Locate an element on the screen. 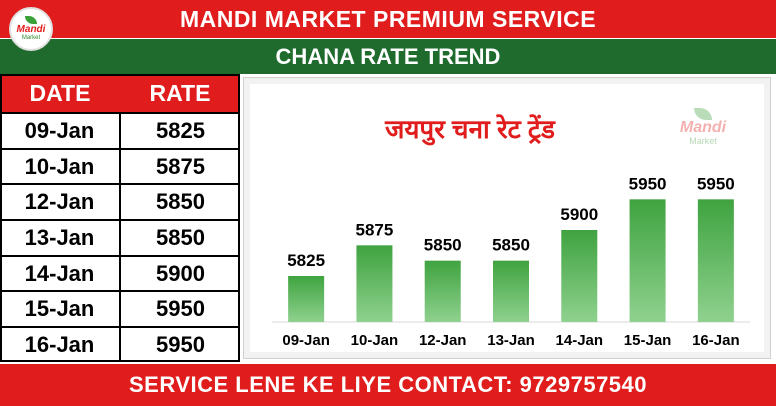 The width and height of the screenshot is (776, 406). table-row: 09-Jan 5825 is located at coordinates (120, 130).